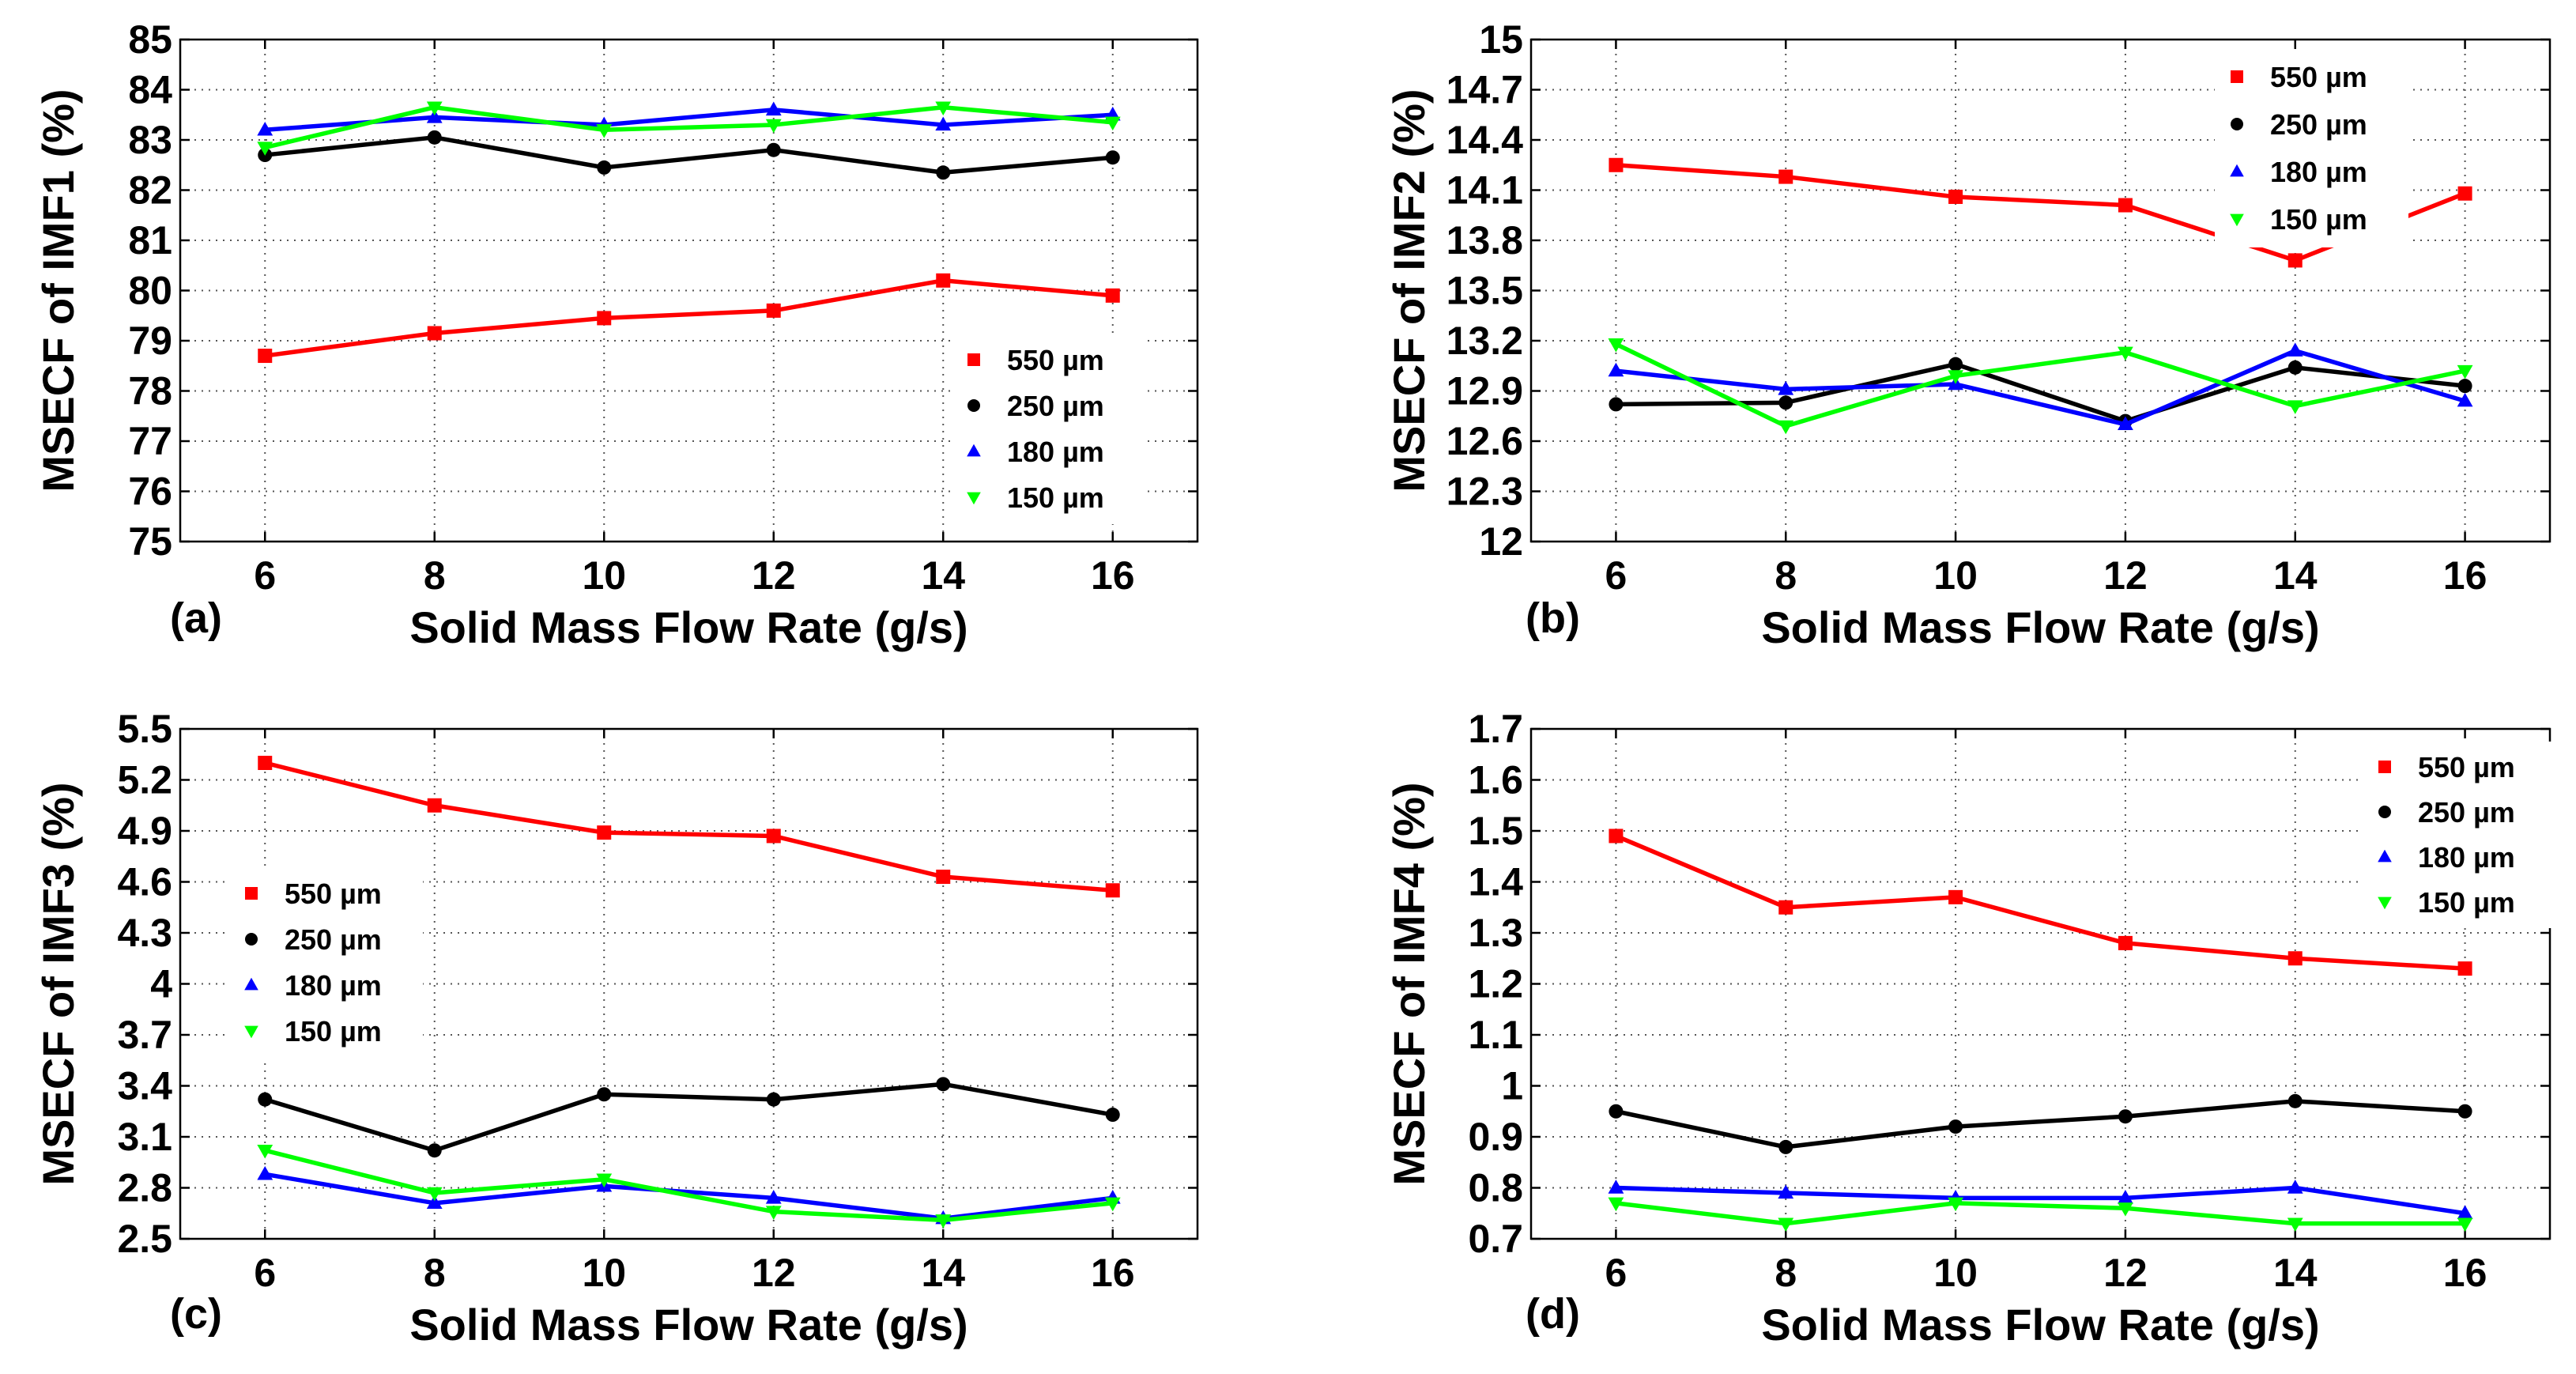 This screenshot has width=2576, height=1374. I want to click on y-tick-label: 3.1, so click(144, 1137).